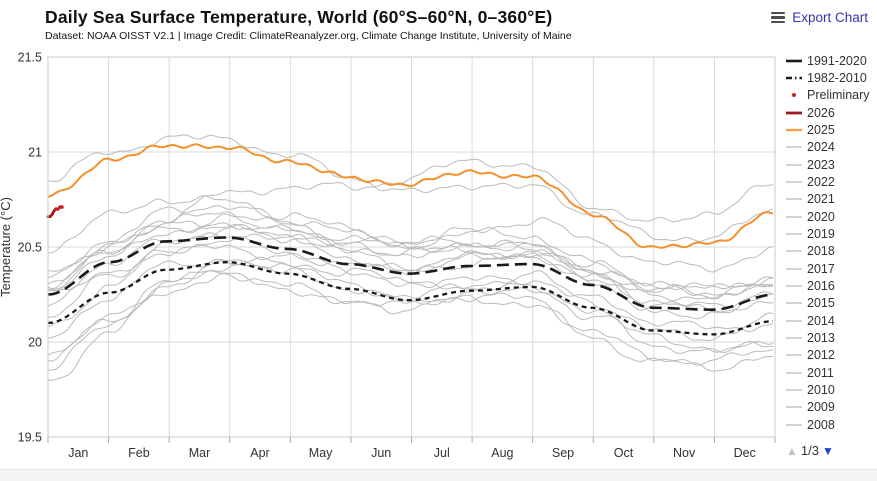  I want to click on export-chart-label: Export Chart, so click(830, 17).